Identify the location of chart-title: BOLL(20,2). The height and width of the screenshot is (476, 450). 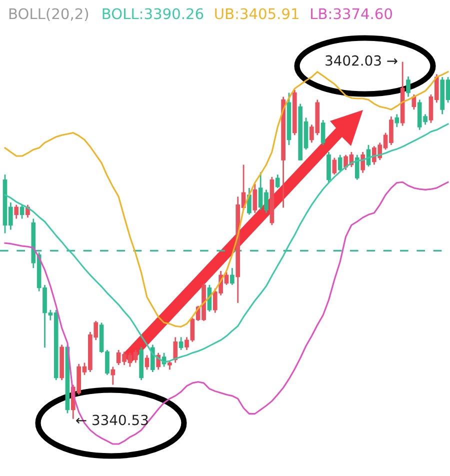
(48, 14).